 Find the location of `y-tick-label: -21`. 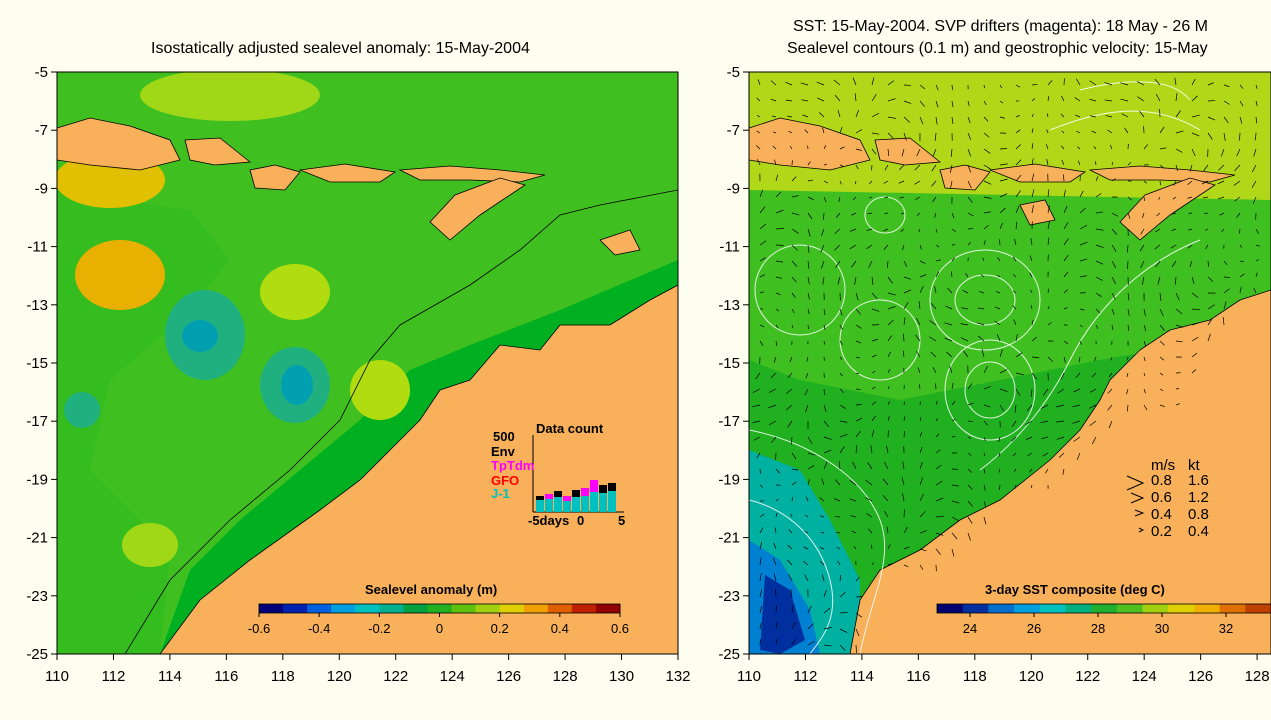

y-tick-label: -21 is located at coordinates (37, 538).